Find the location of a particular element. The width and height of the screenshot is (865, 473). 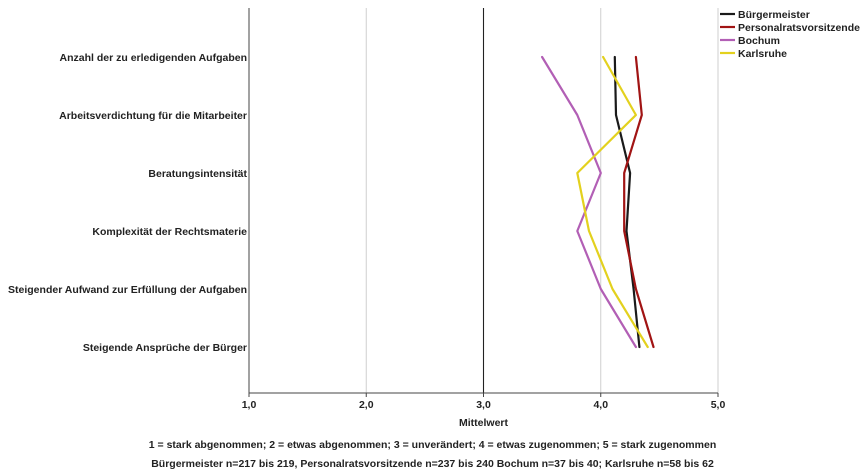

legend-label: Bochum is located at coordinates (759, 41).